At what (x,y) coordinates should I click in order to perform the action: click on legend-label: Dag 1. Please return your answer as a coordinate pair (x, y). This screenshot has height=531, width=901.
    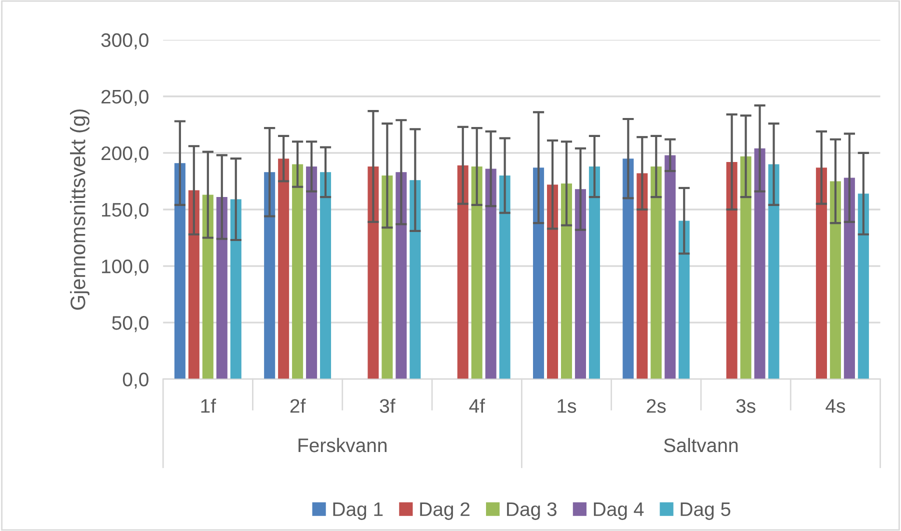
    Looking at the image, I should click on (358, 511).